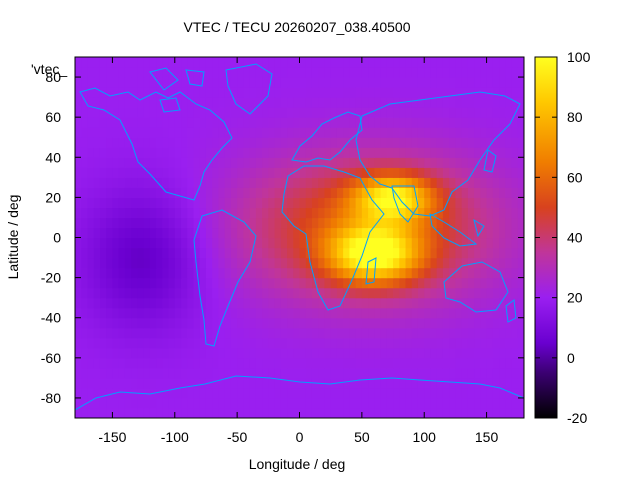  Describe the element at coordinates (57, 238) in the screenshot. I see `y-tick-label: 0` at that location.